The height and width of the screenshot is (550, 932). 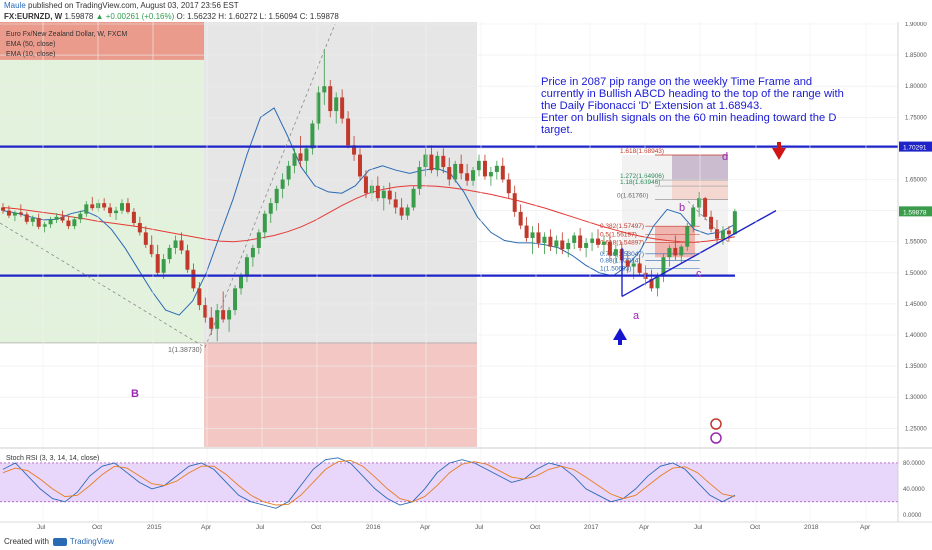 I want to click on fib-ret-label: 0.5(1.56197), so click(x=618, y=234).